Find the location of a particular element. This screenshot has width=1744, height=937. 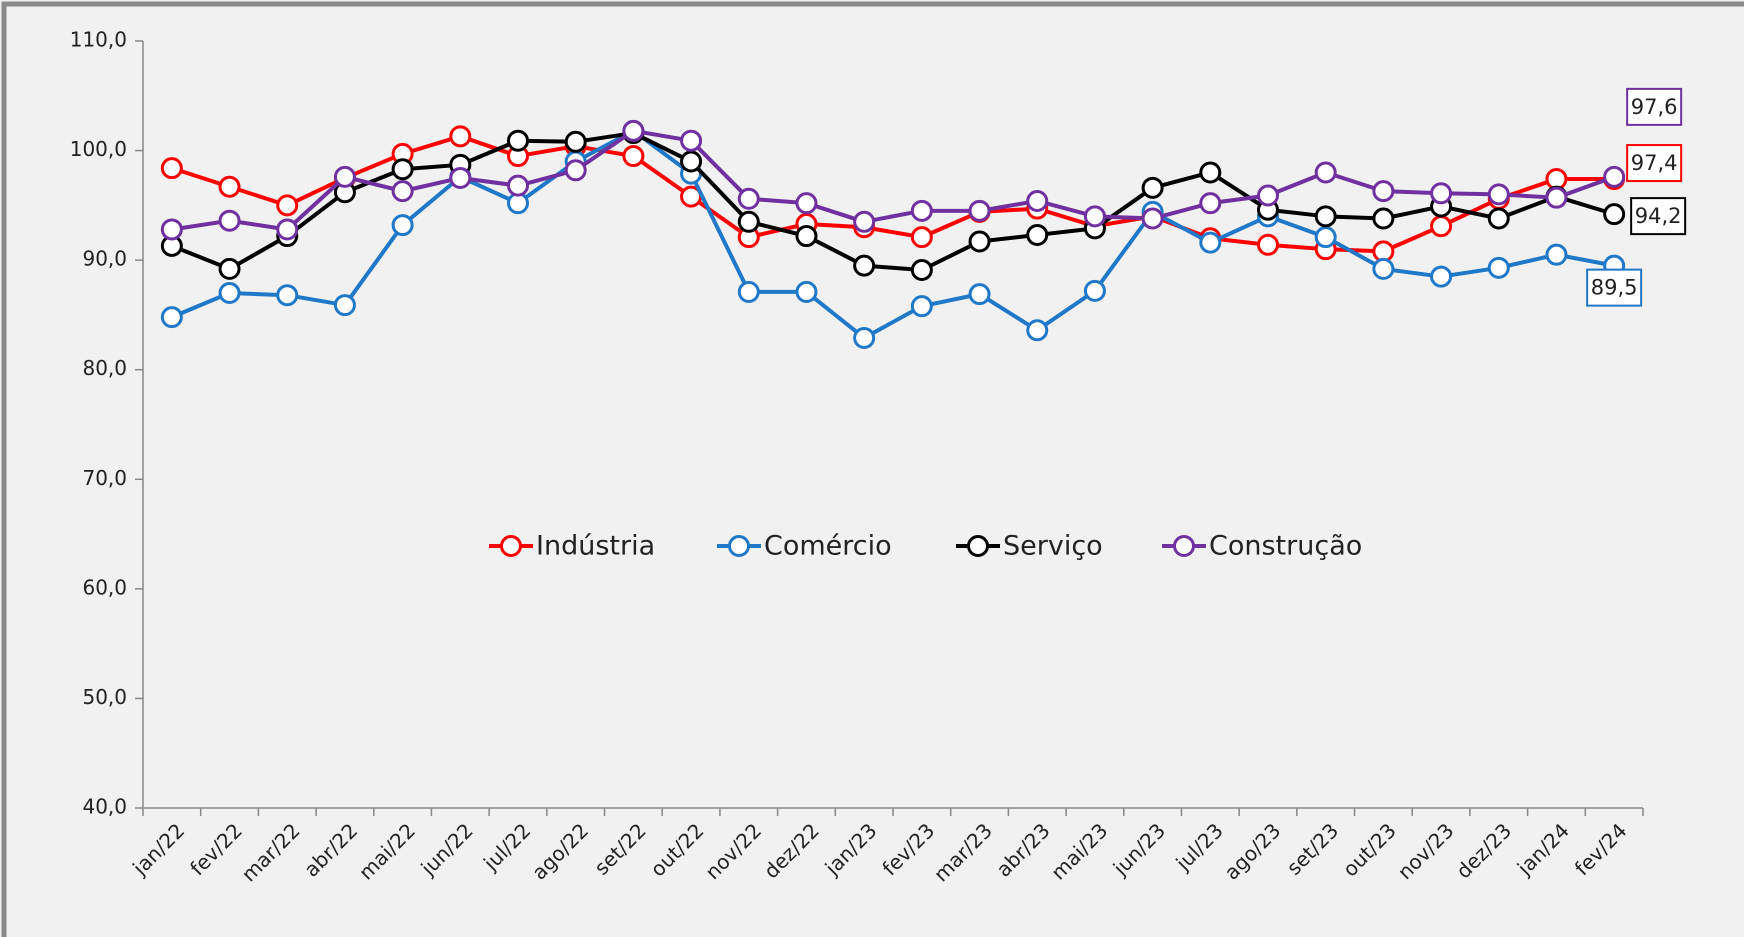

value-label: 94,2 is located at coordinates (1658, 216).